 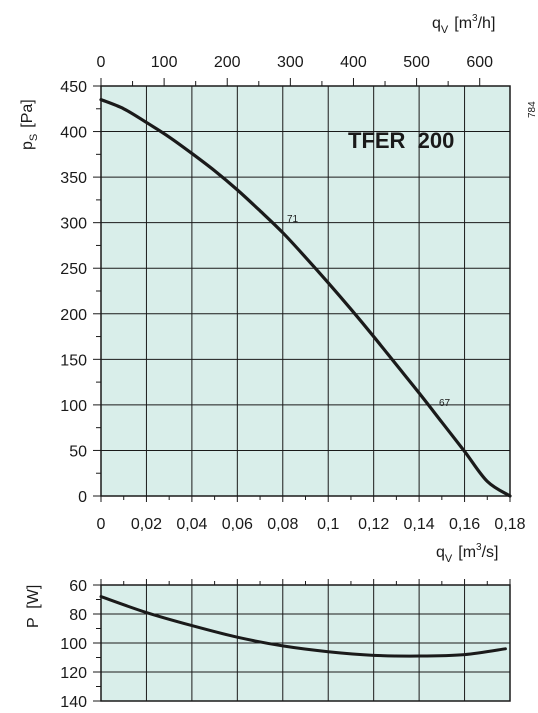 I want to click on top-x-axis-label-sub: V, so click(x=445, y=30).